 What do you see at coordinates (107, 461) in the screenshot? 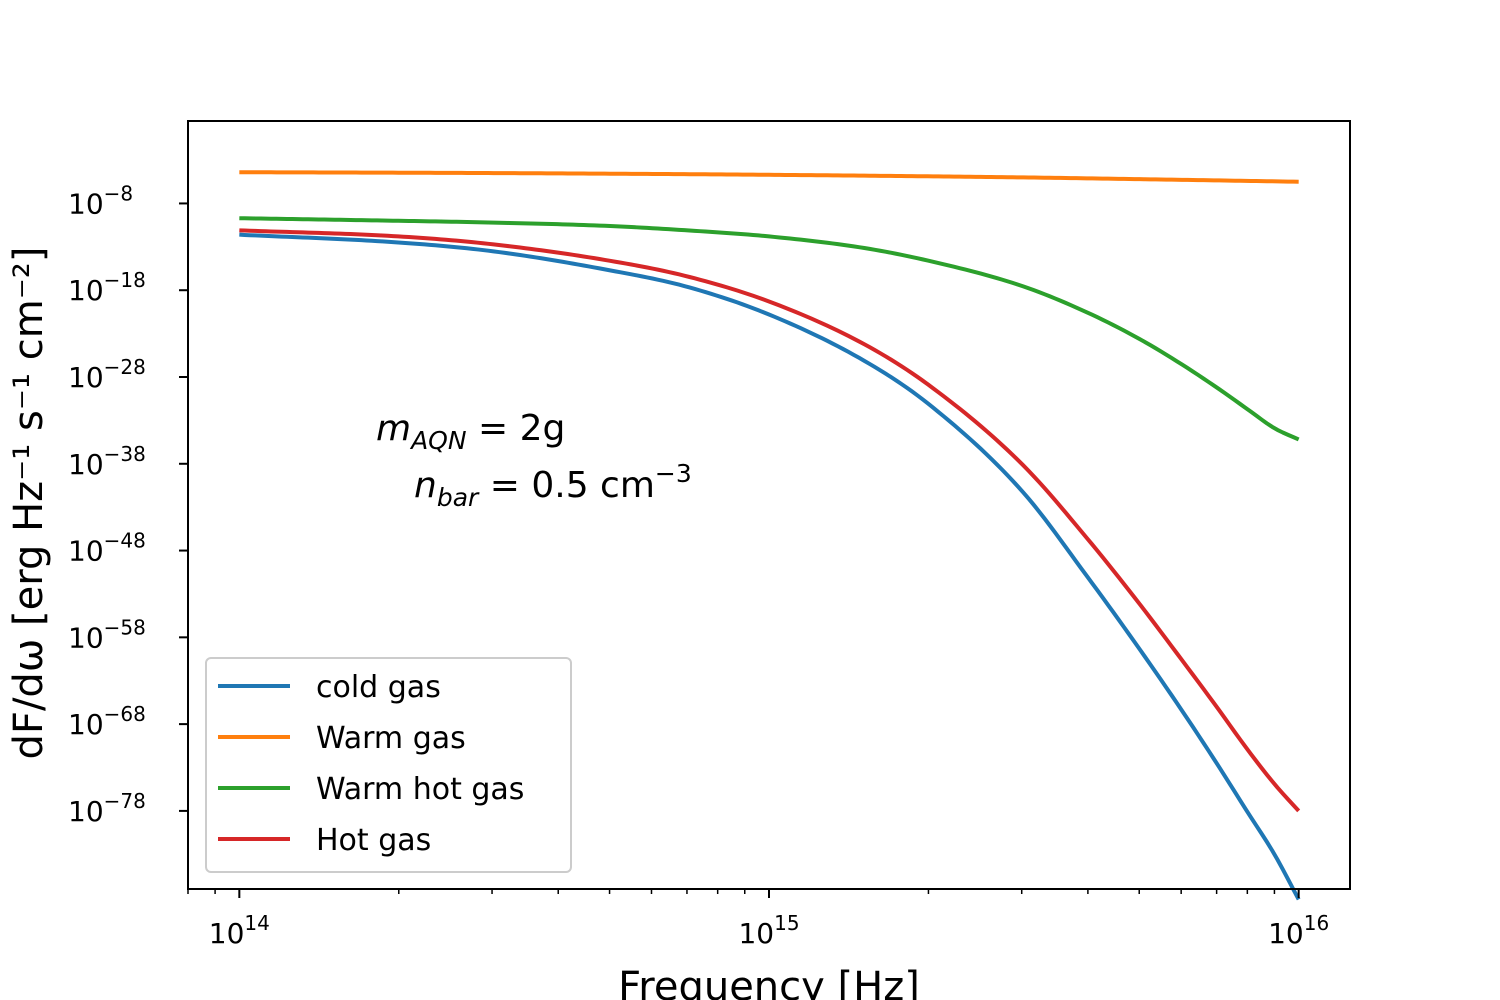
I see `y-tick-label: 10−38` at bounding box center [107, 461].